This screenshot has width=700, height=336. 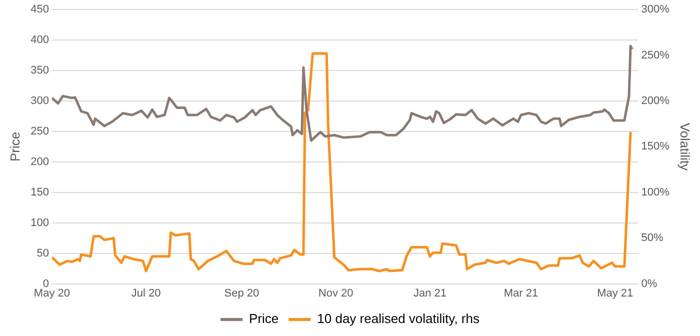 I want to click on y-tick-label: 400, so click(x=39, y=40).